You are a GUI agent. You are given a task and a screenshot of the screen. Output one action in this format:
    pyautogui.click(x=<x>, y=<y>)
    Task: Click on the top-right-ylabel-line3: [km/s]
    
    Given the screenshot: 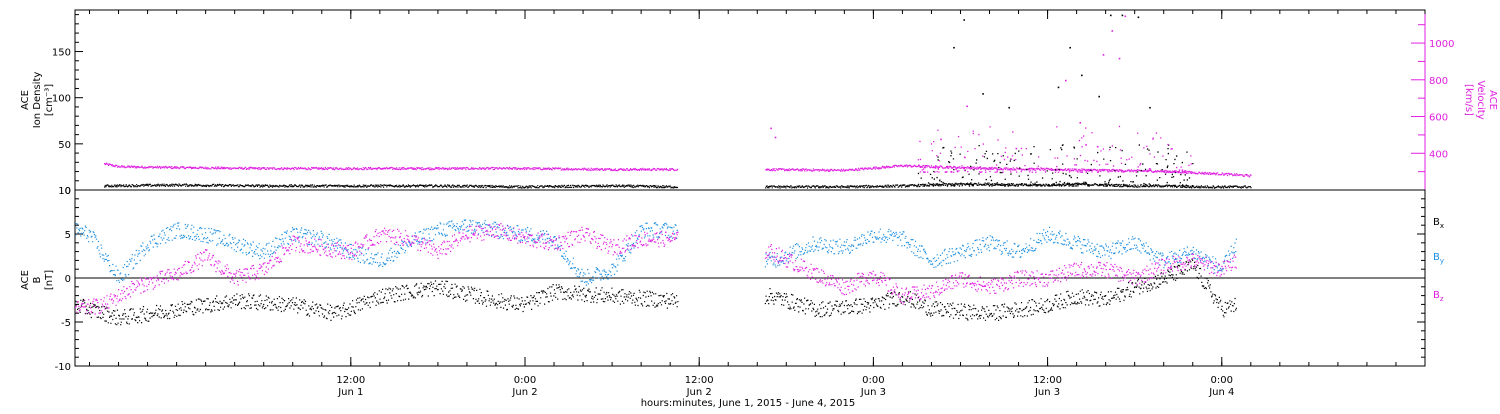 What is the action you would take?
    pyautogui.click(x=1468, y=100)
    